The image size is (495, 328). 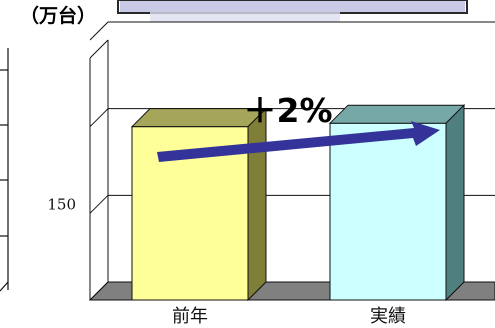 What do you see at coordinates (4, 170) in the screenshot?
I see `left-plot-remnant` at bounding box center [4, 170].